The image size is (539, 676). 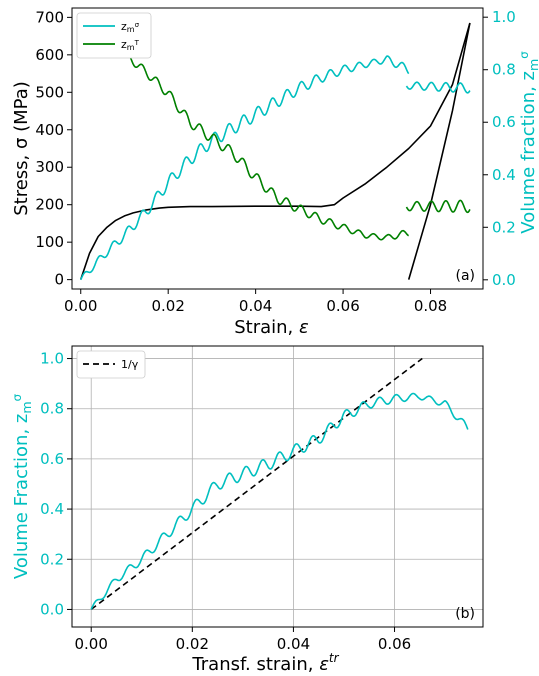 What do you see at coordinates (52, 559) in the screenshot?
I see `panel-b-ytick-label-1: 0.2` at bounding box center [52, 559].